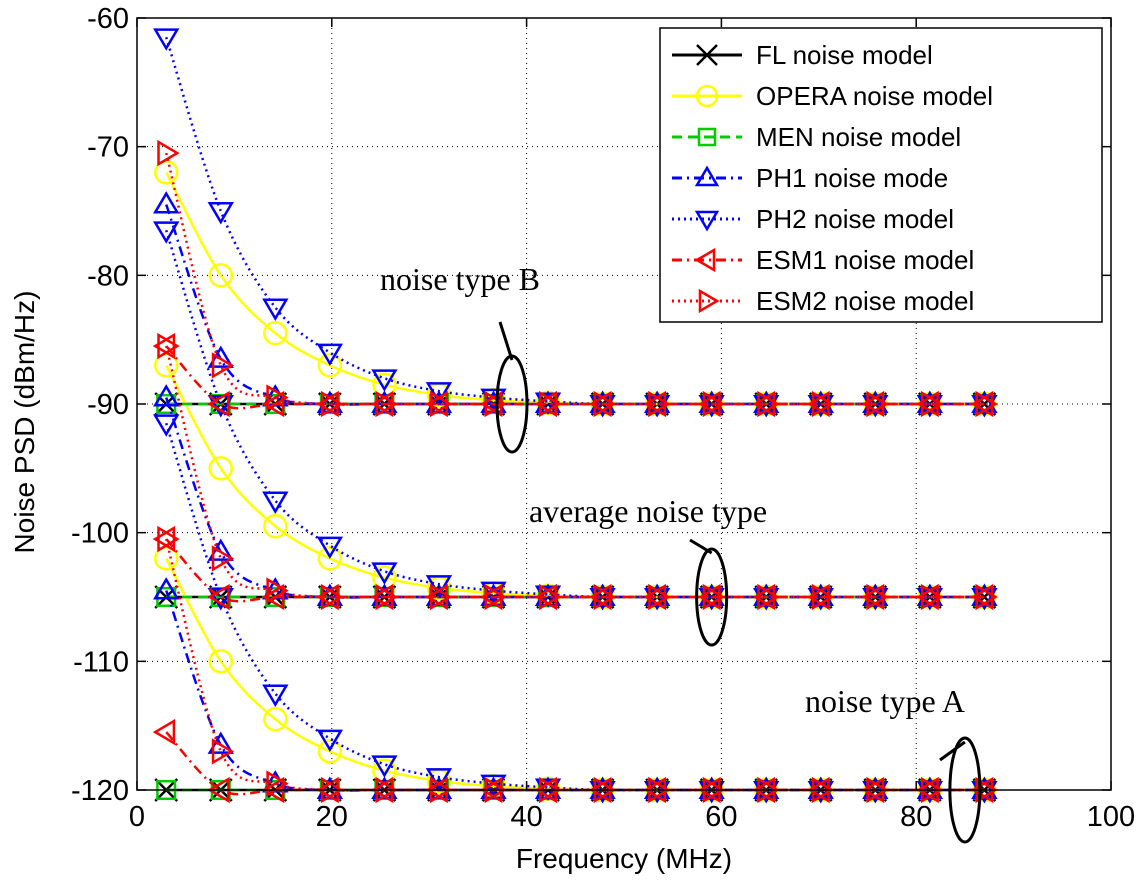  I want to click on x-tick-label: 20, so click(332, 817).